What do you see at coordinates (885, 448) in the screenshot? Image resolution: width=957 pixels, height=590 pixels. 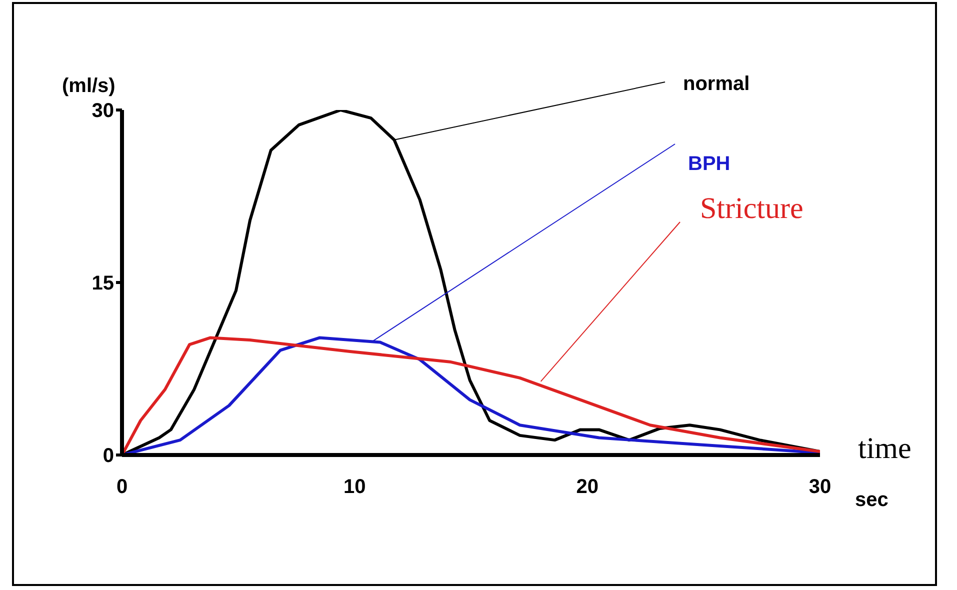 I see `text: time` at bounding box center [885, 448].